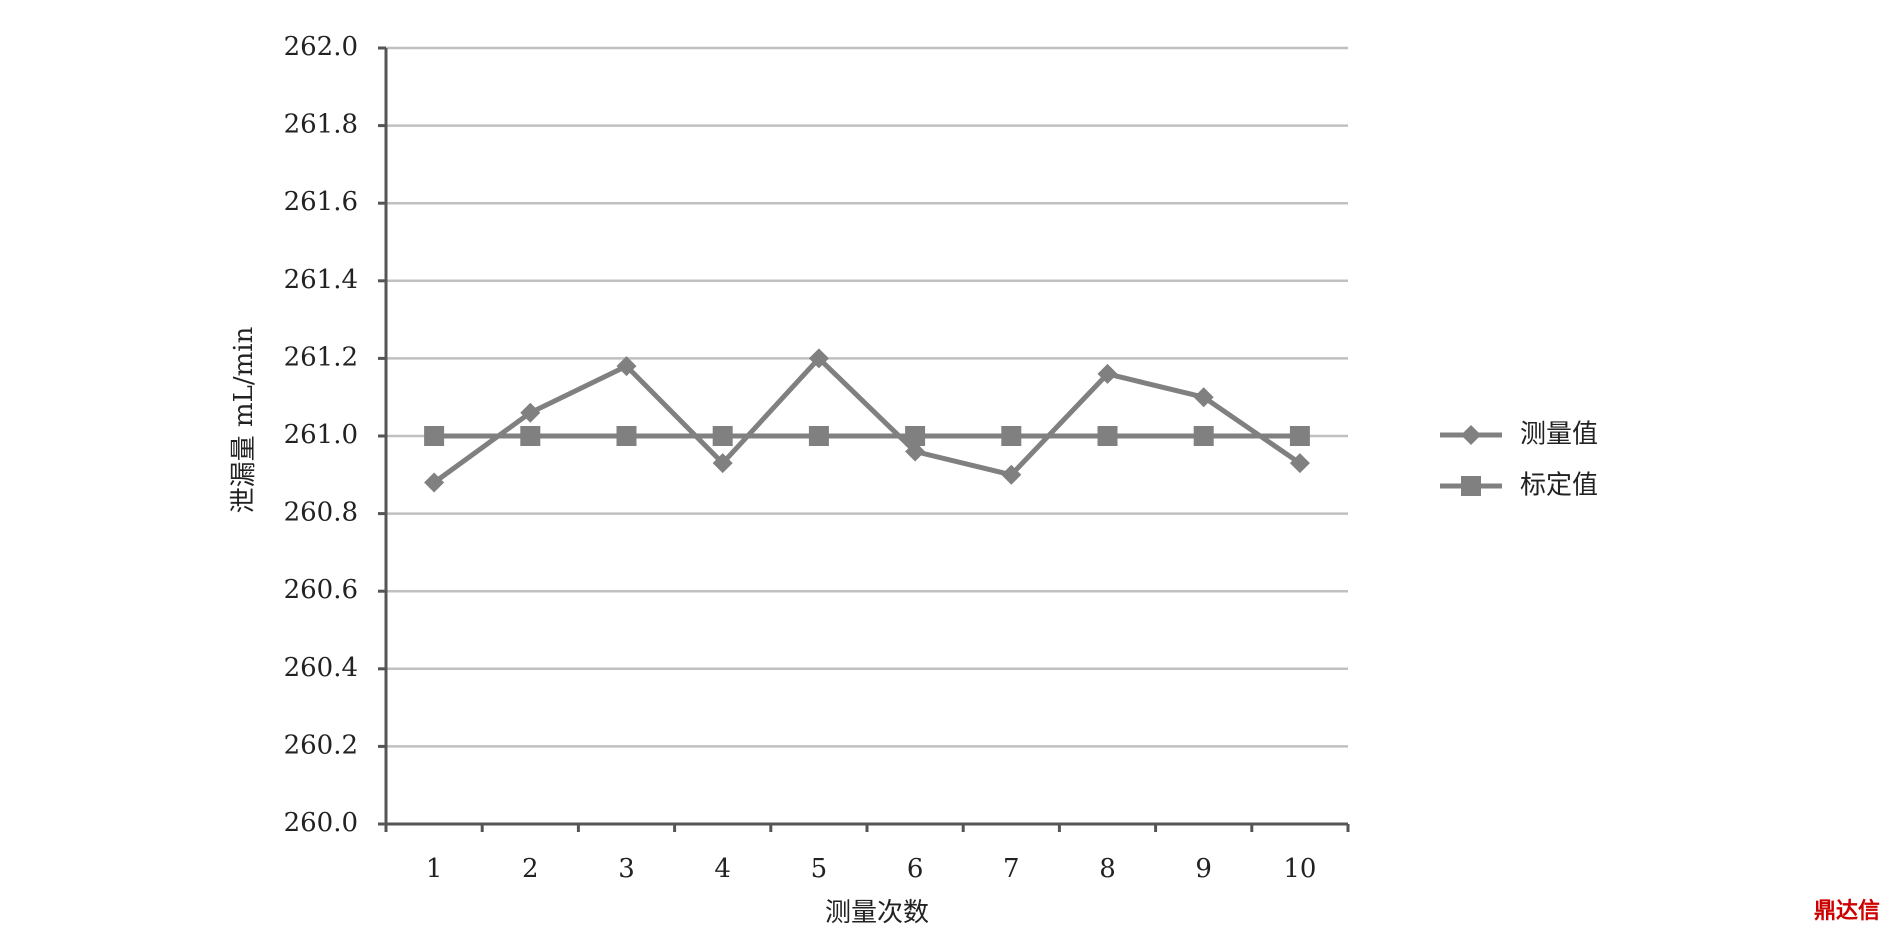 This screenshot has width=1890, height=933. Describe the element at coordinates (722, 869) in the screenshot. I see `x-tick-label: 4` at that location.